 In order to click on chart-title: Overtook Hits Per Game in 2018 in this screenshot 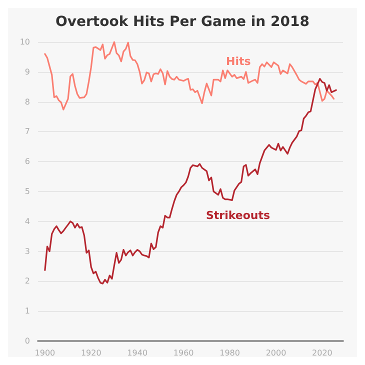, I will do `click(183, 22)`.